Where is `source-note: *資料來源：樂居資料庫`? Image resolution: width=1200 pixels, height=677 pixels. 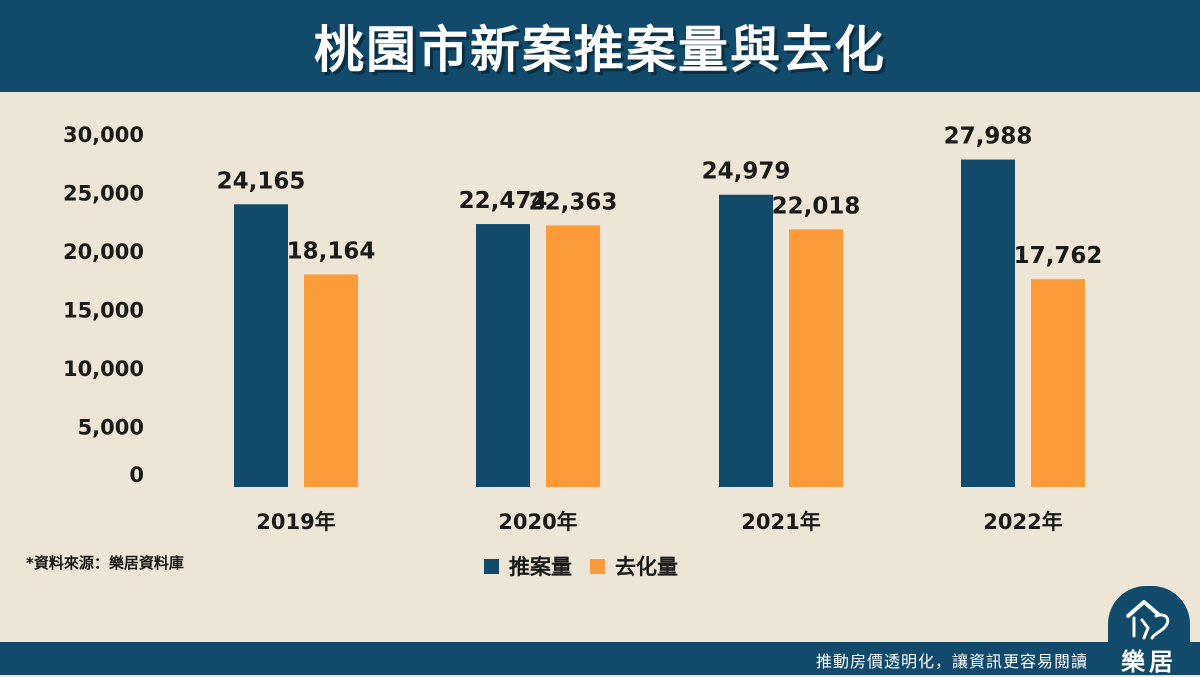 source-note: *資料來源：樂居資料庫 is located at coordinates (105, 563).